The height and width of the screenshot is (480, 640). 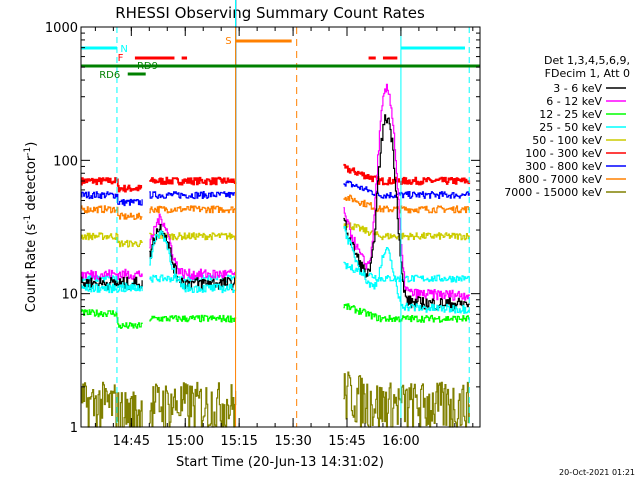 I want to click on y-axis-label-sup2: -1, so click(x=28, y=151).